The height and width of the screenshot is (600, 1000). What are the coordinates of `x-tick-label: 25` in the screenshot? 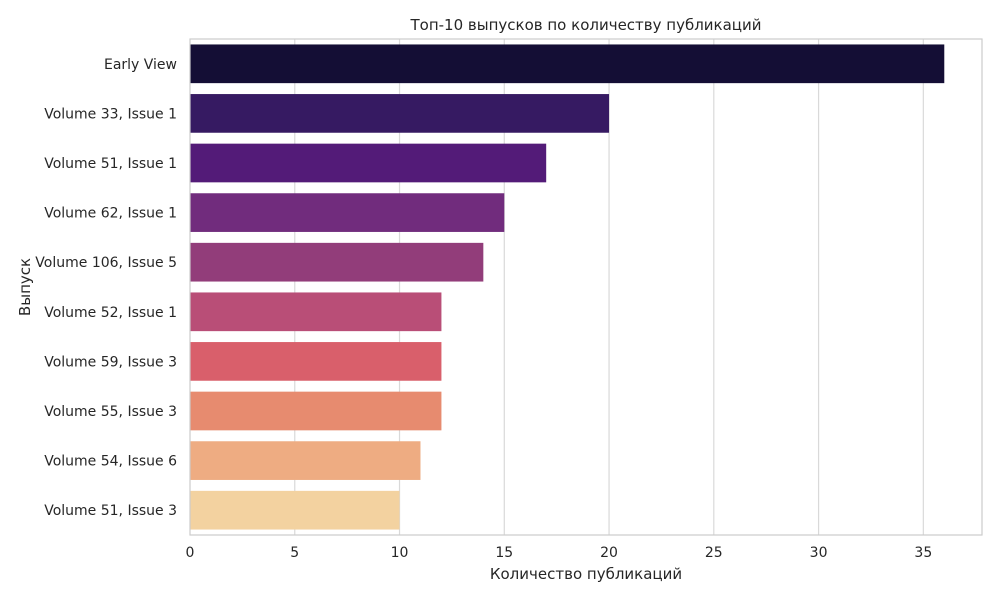 It's located at (714, 553).